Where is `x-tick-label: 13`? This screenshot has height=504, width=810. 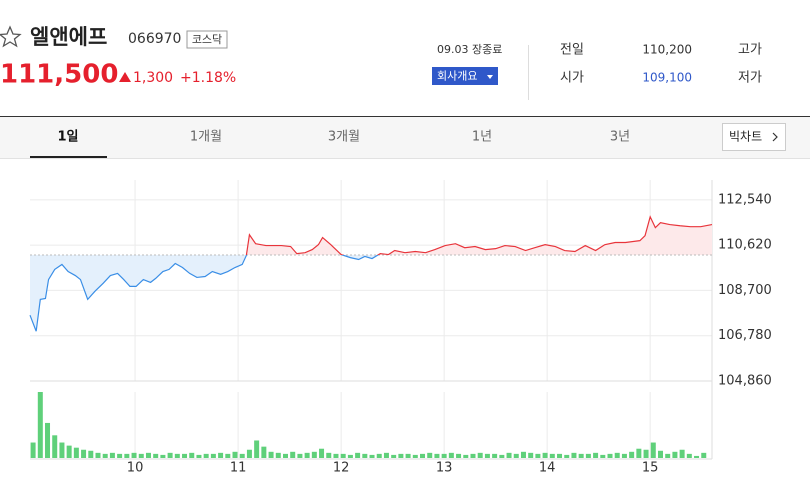 x-tick-label: 13 is located at coordinates (444, 468).